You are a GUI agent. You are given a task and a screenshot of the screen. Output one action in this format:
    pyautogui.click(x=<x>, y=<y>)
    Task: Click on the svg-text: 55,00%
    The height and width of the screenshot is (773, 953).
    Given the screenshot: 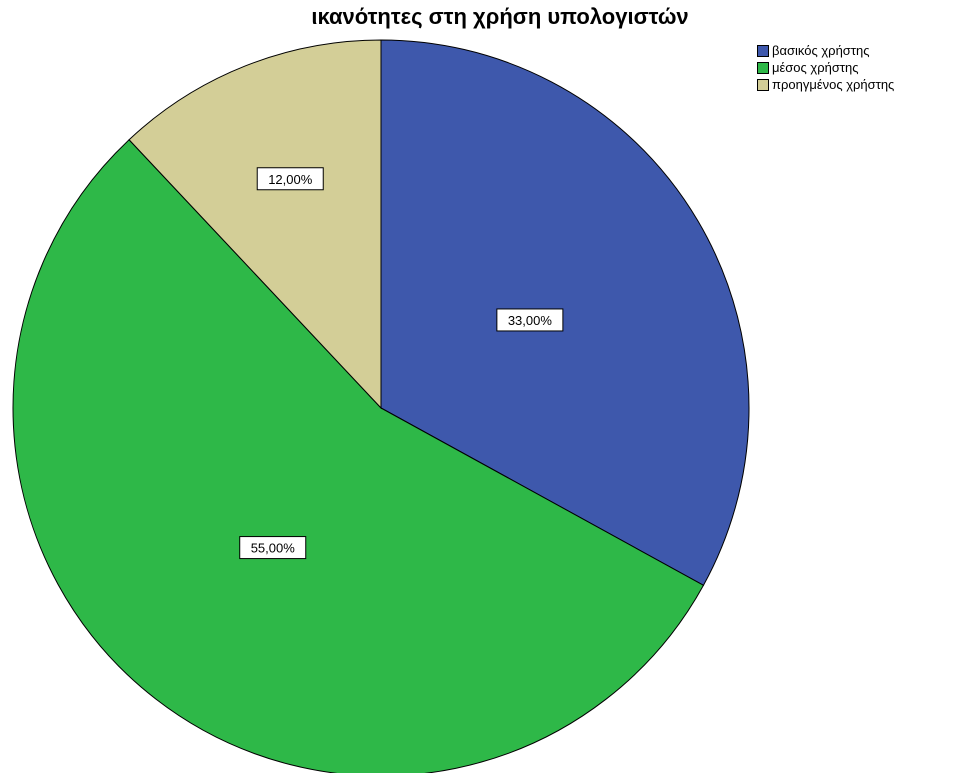 What is the action you would take?
    pyautogui.click(x=273, y=548)
    